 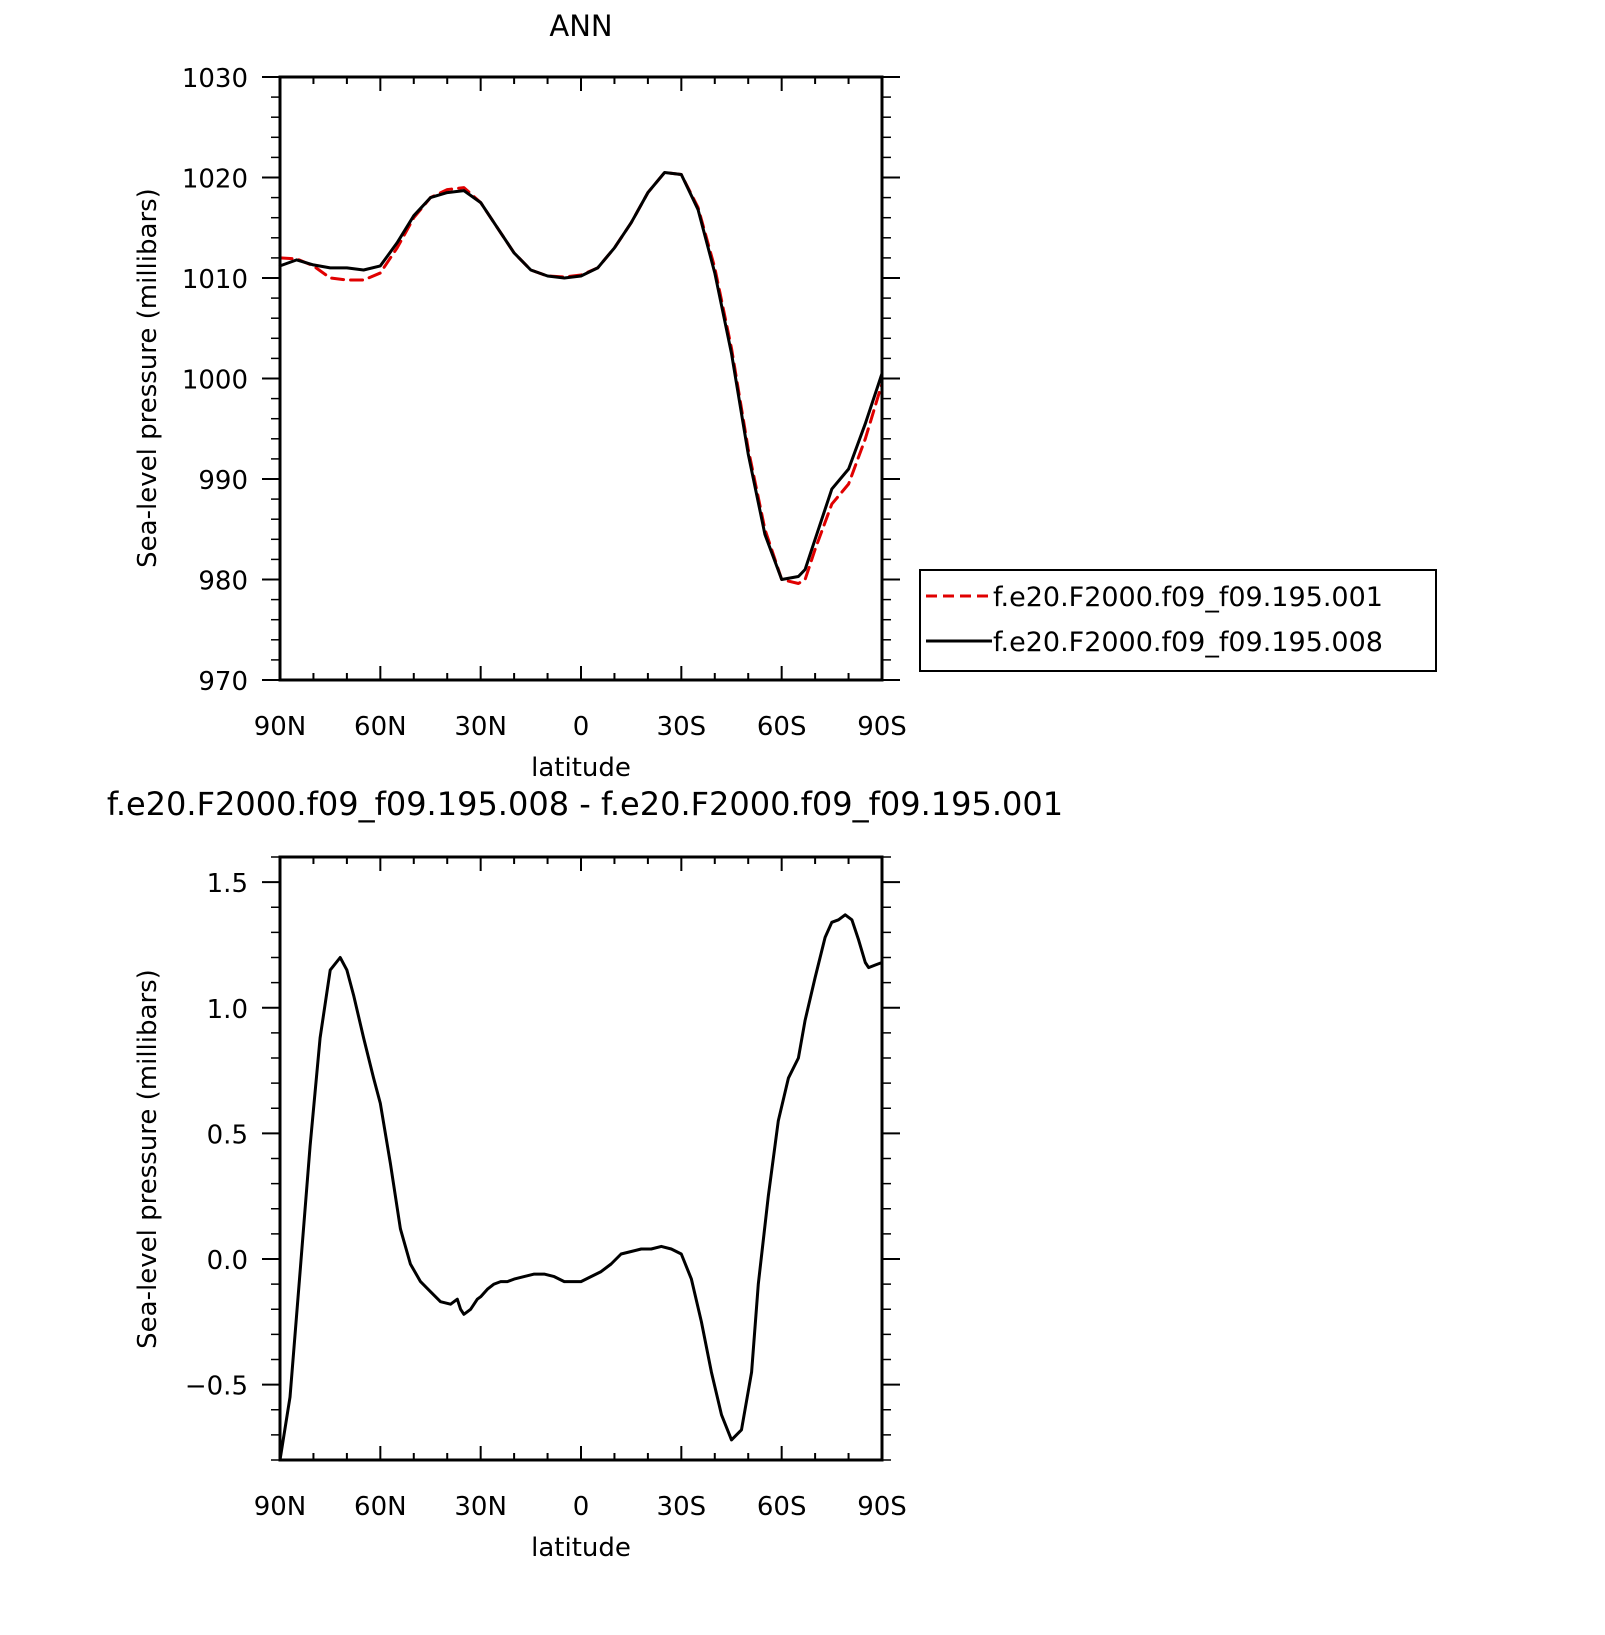 What do you see at coordinates (1188, 642) in the screenshot?
I see `legend-label-series-2: f.e20.F2000.f09_f09.195.008` at bounding box center [1188, 642].